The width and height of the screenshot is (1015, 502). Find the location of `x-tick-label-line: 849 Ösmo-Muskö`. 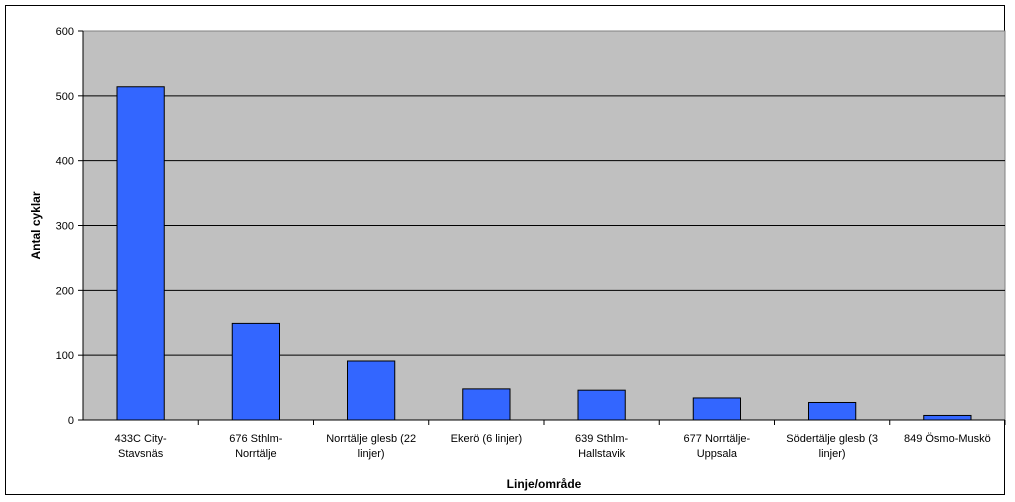

x-tick-label-line: 849 Ösmo-Muskö is located at coordinates (947, 439).